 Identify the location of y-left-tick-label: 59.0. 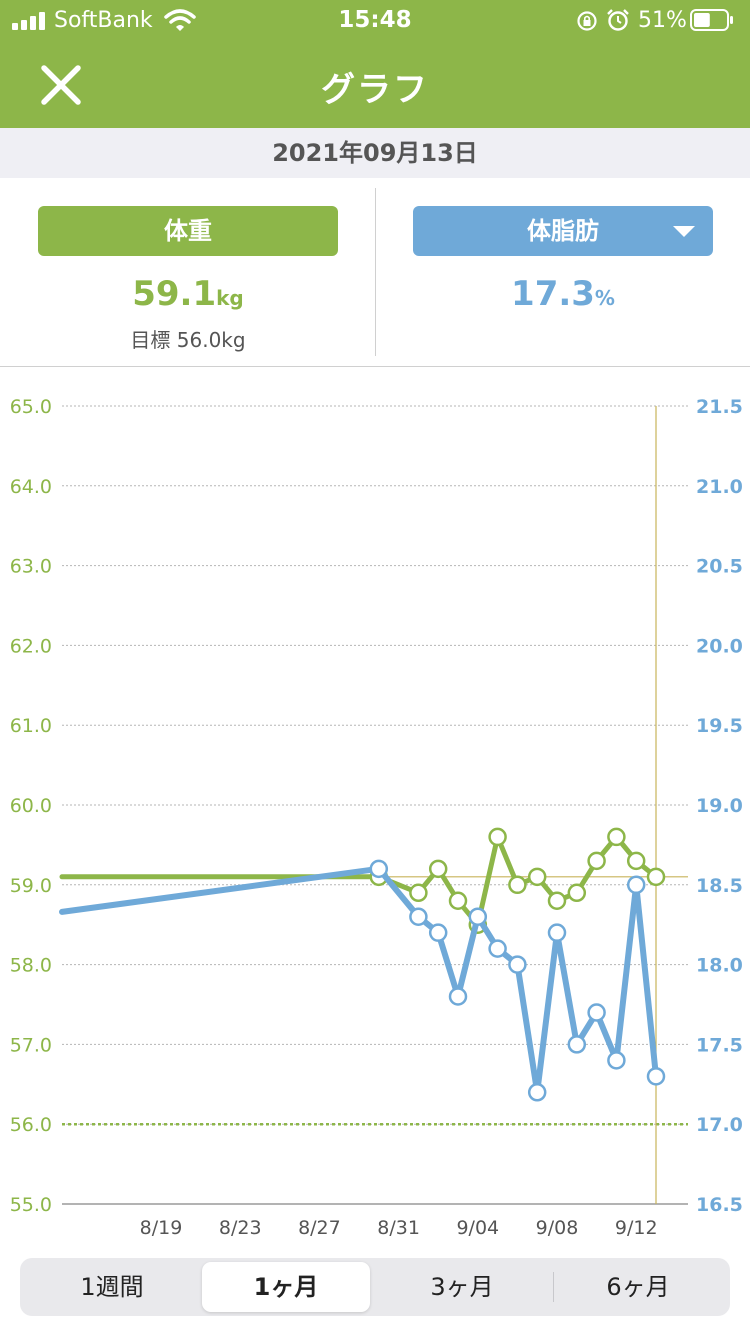
(31, 886).